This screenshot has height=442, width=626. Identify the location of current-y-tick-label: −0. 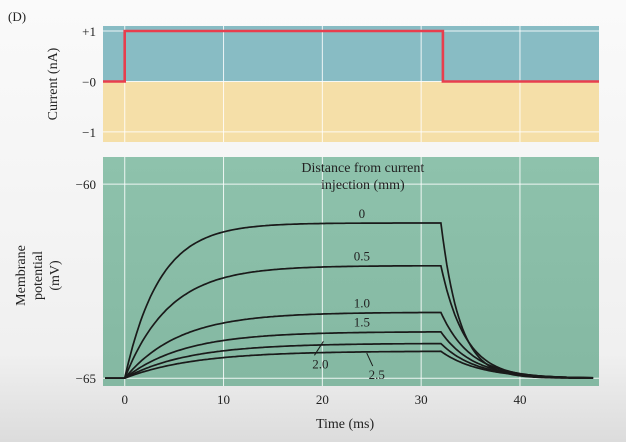
(89, 81).